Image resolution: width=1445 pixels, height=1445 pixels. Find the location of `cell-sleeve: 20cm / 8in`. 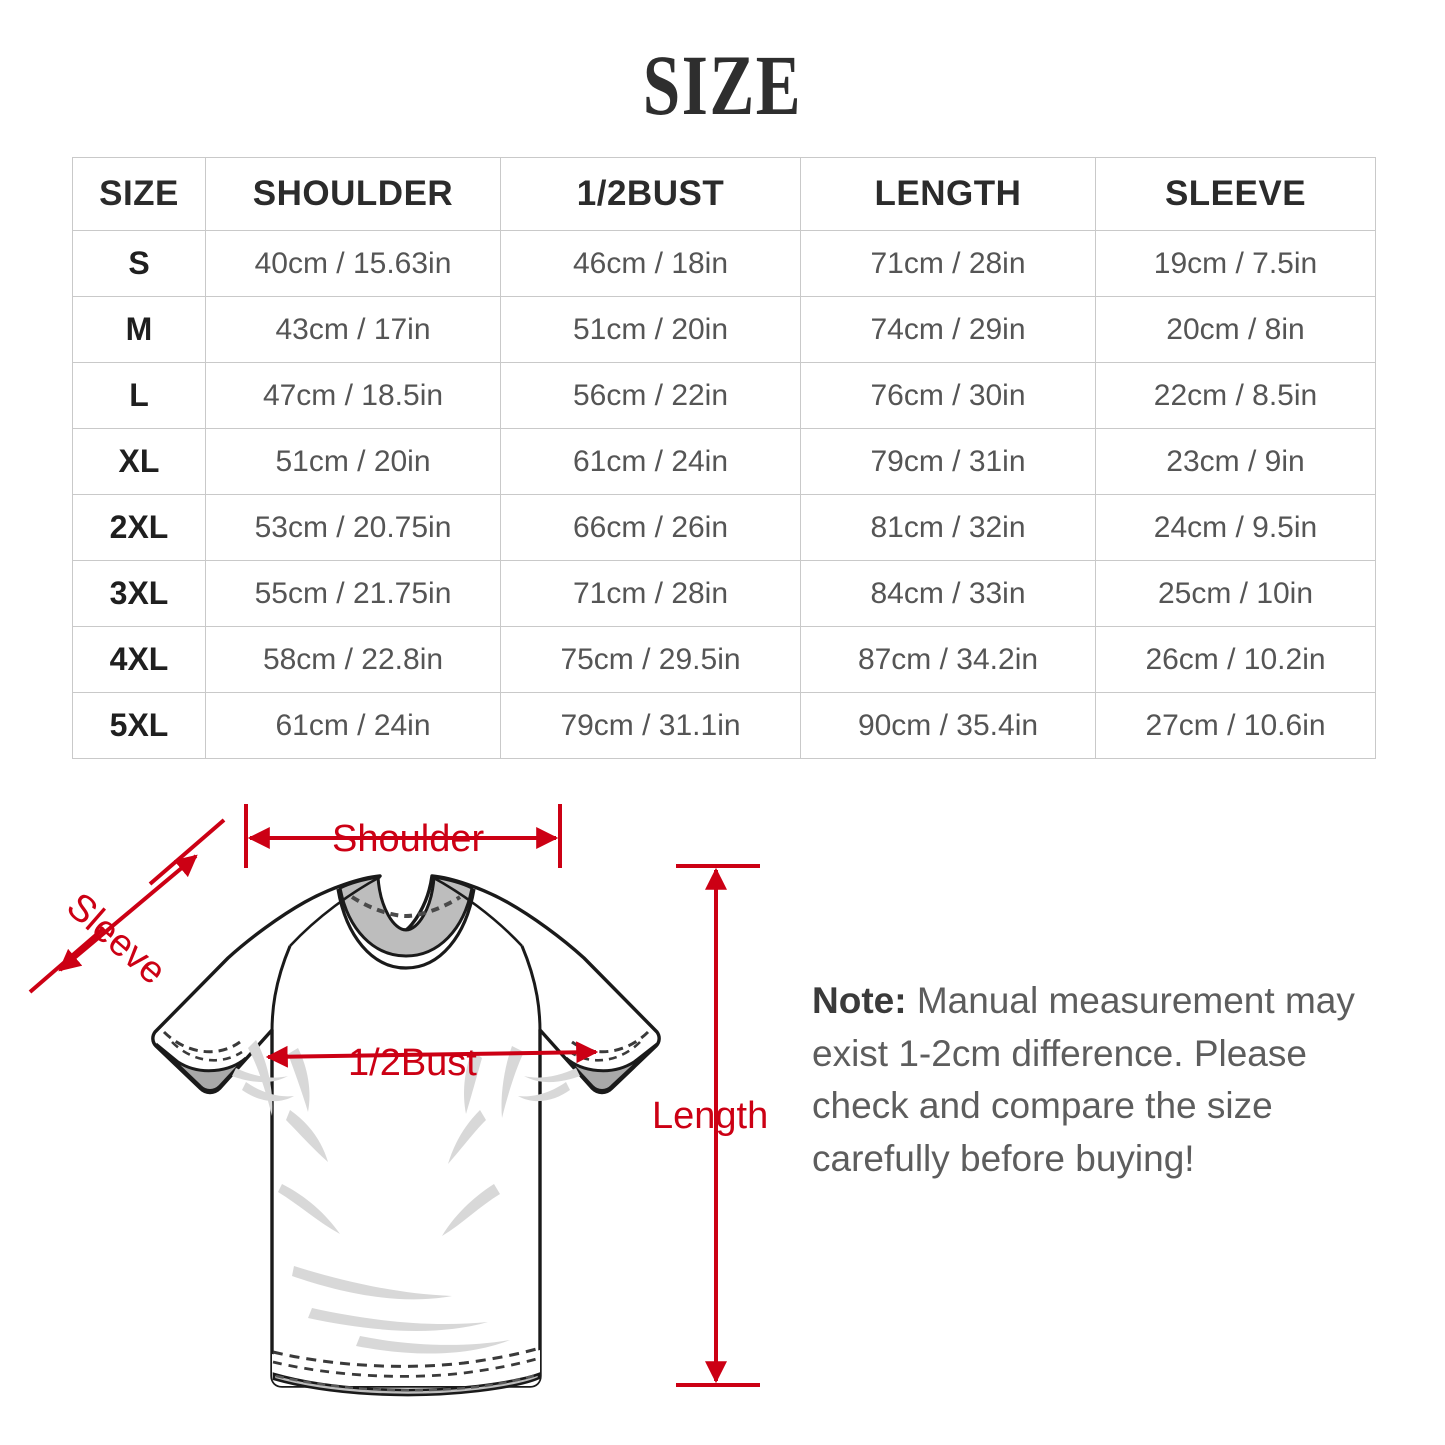

cell-sleeve: 20cm / 8in is located at coordinates (1235, 329).